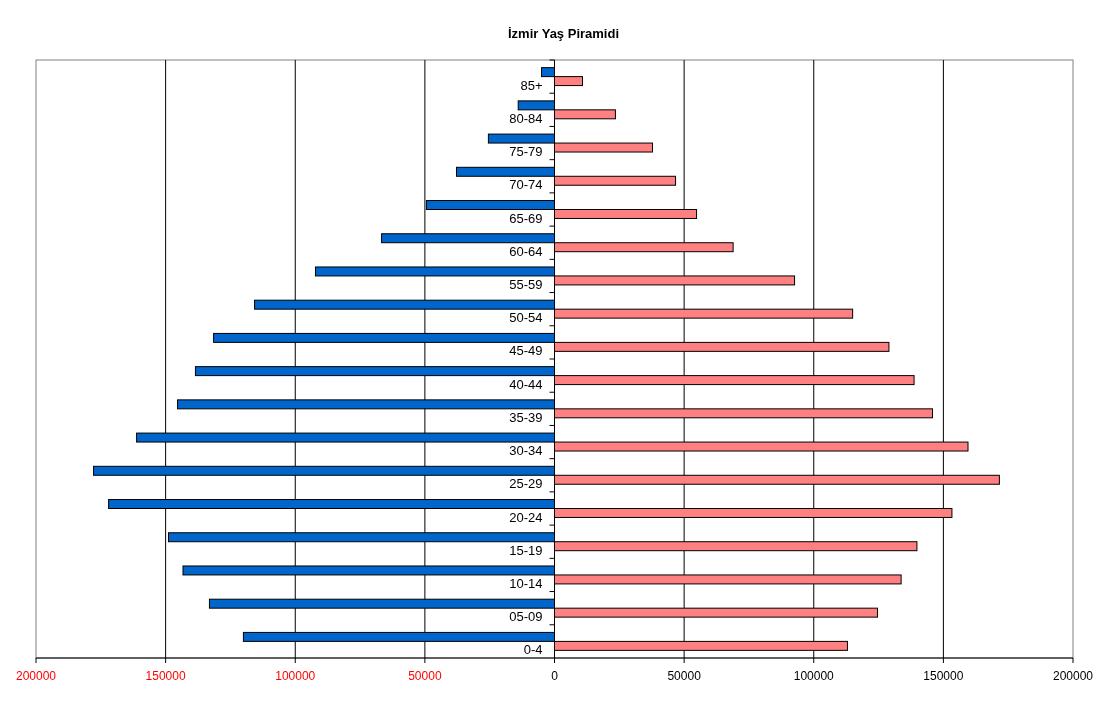 The height and width of the screenshot is (702, 1107). I want to click on y-tick-label: 25-29, so click(526, 484).